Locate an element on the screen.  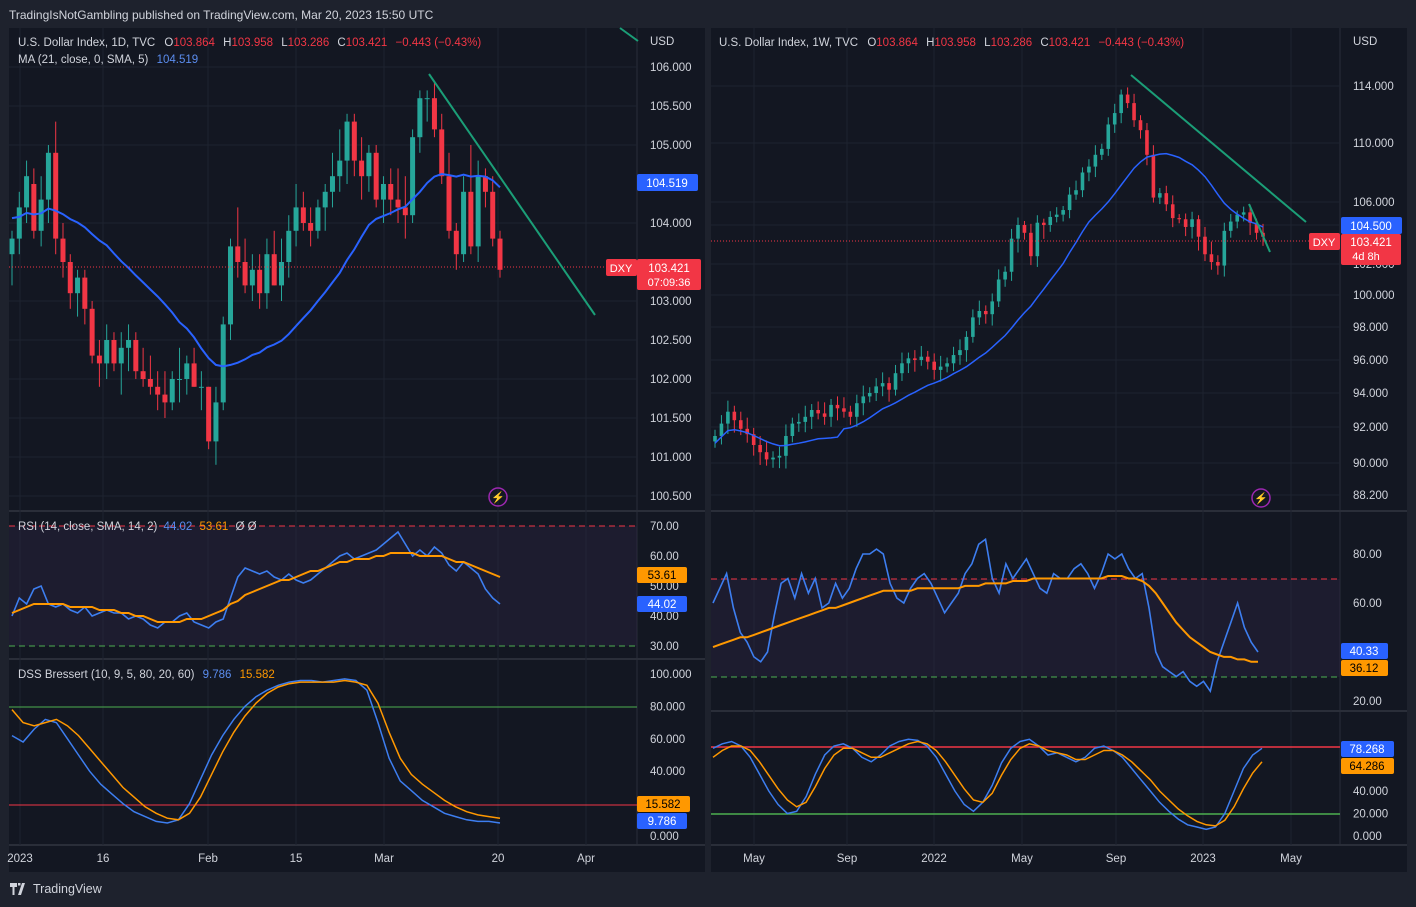
daily-price-tick: 104.000 is located at coordinates (671, 224).